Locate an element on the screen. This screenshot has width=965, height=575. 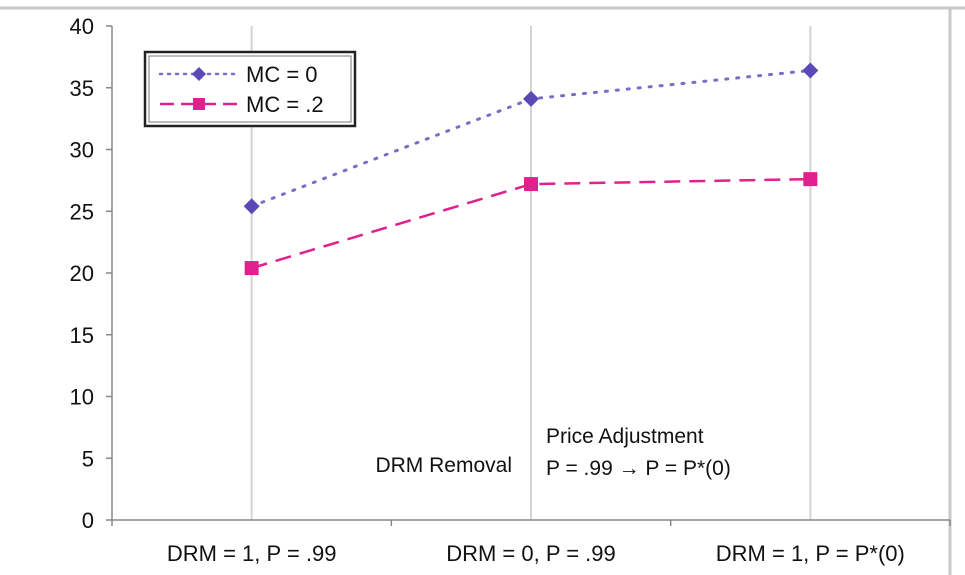
y-tick-label: 15 is located at coordinates (82, 335).